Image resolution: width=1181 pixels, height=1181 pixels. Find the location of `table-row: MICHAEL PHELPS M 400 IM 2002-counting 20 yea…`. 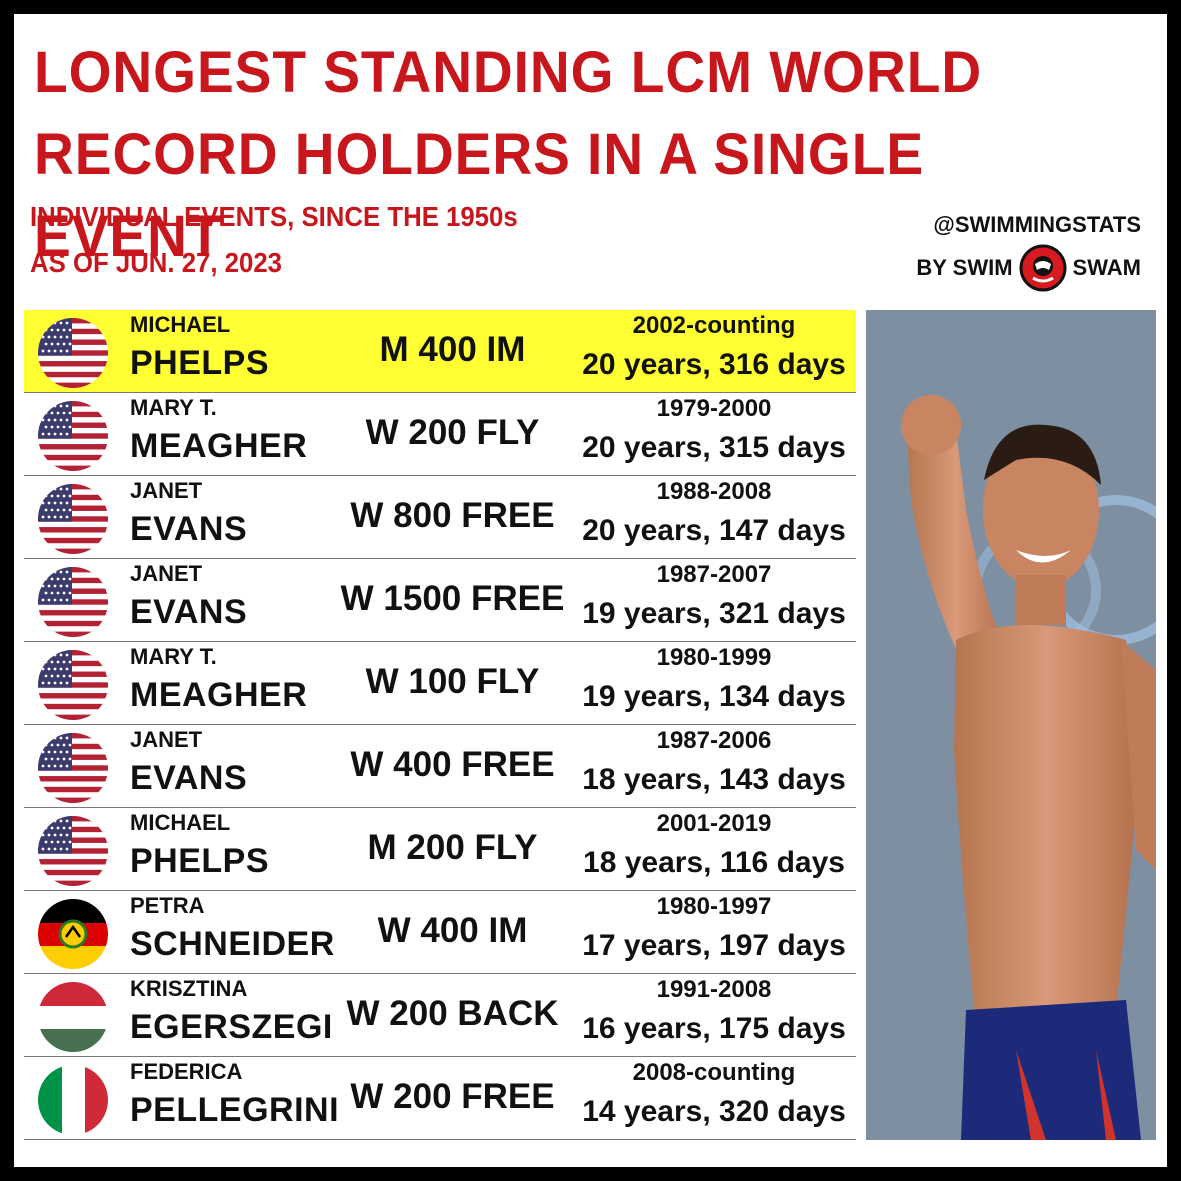

table-row: MICHAEL PHELPS M 400 IM 2002-counting 20 yea… is located at coordinates (440, 351).